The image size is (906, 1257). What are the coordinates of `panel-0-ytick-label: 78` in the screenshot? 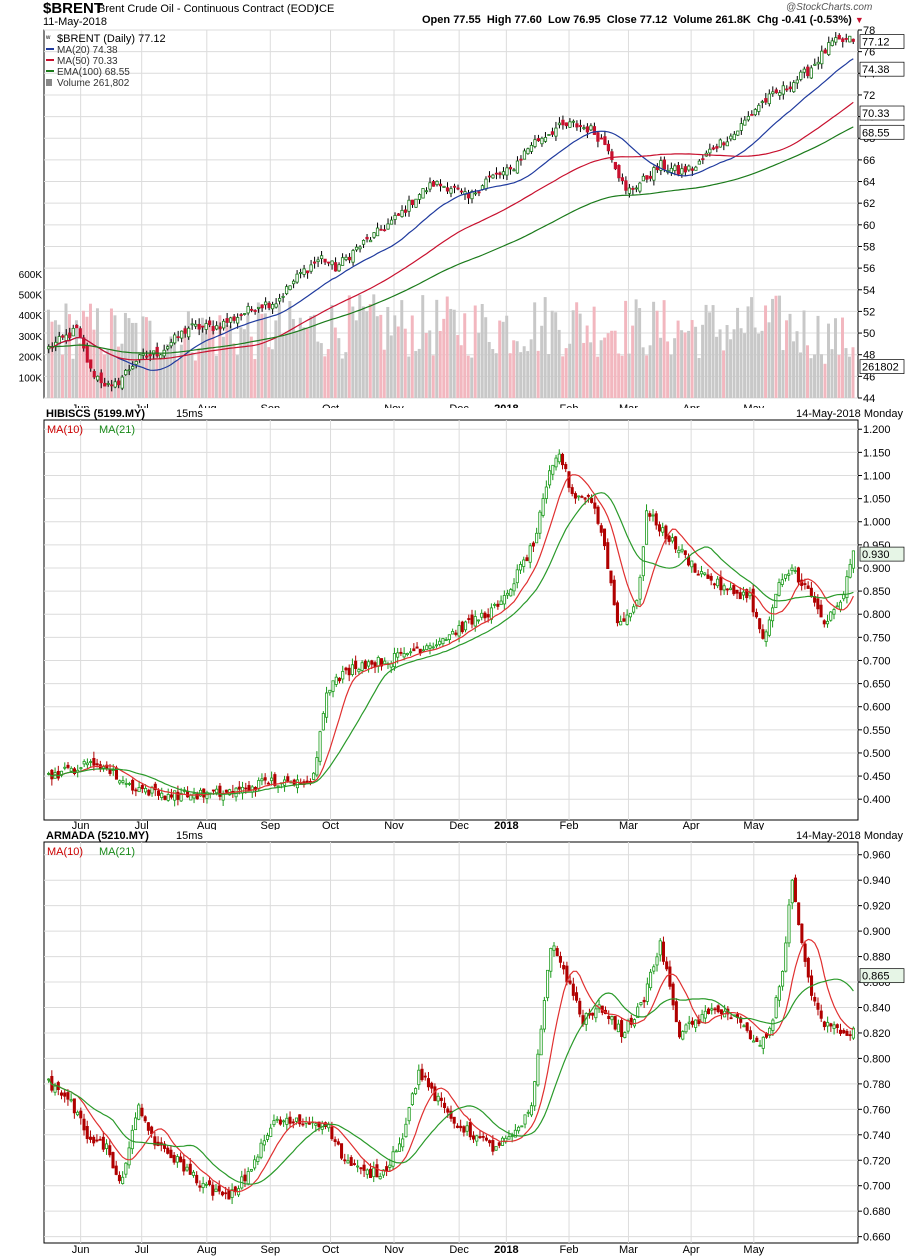 It's located at (869, 31).